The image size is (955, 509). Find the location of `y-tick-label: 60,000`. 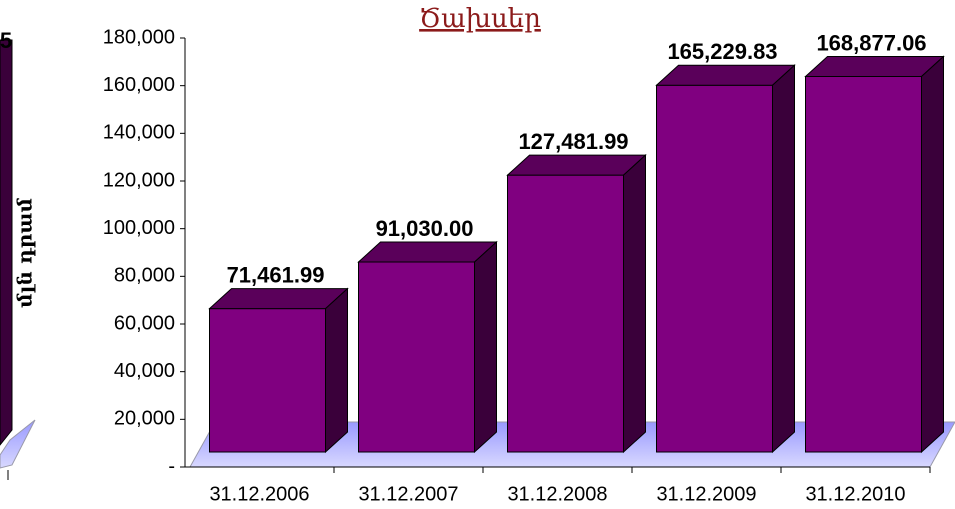

y-tick-label: 60,000 is located at coordinates (144, 323).